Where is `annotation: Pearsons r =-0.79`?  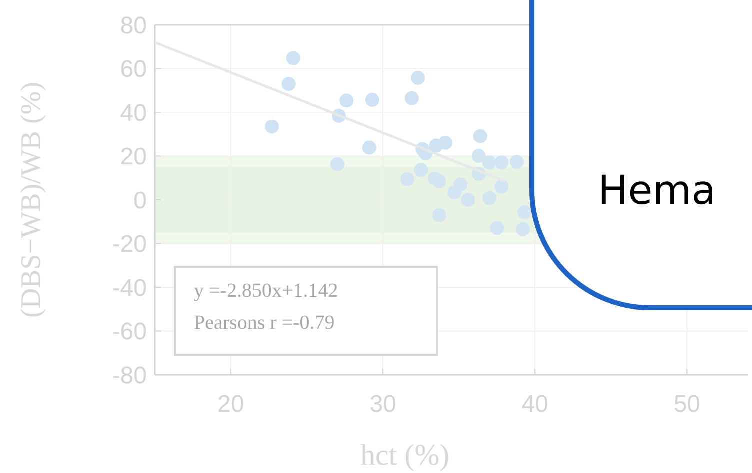 annotation: Pearsons r =-0.79 is located at coordinates (264, 323).